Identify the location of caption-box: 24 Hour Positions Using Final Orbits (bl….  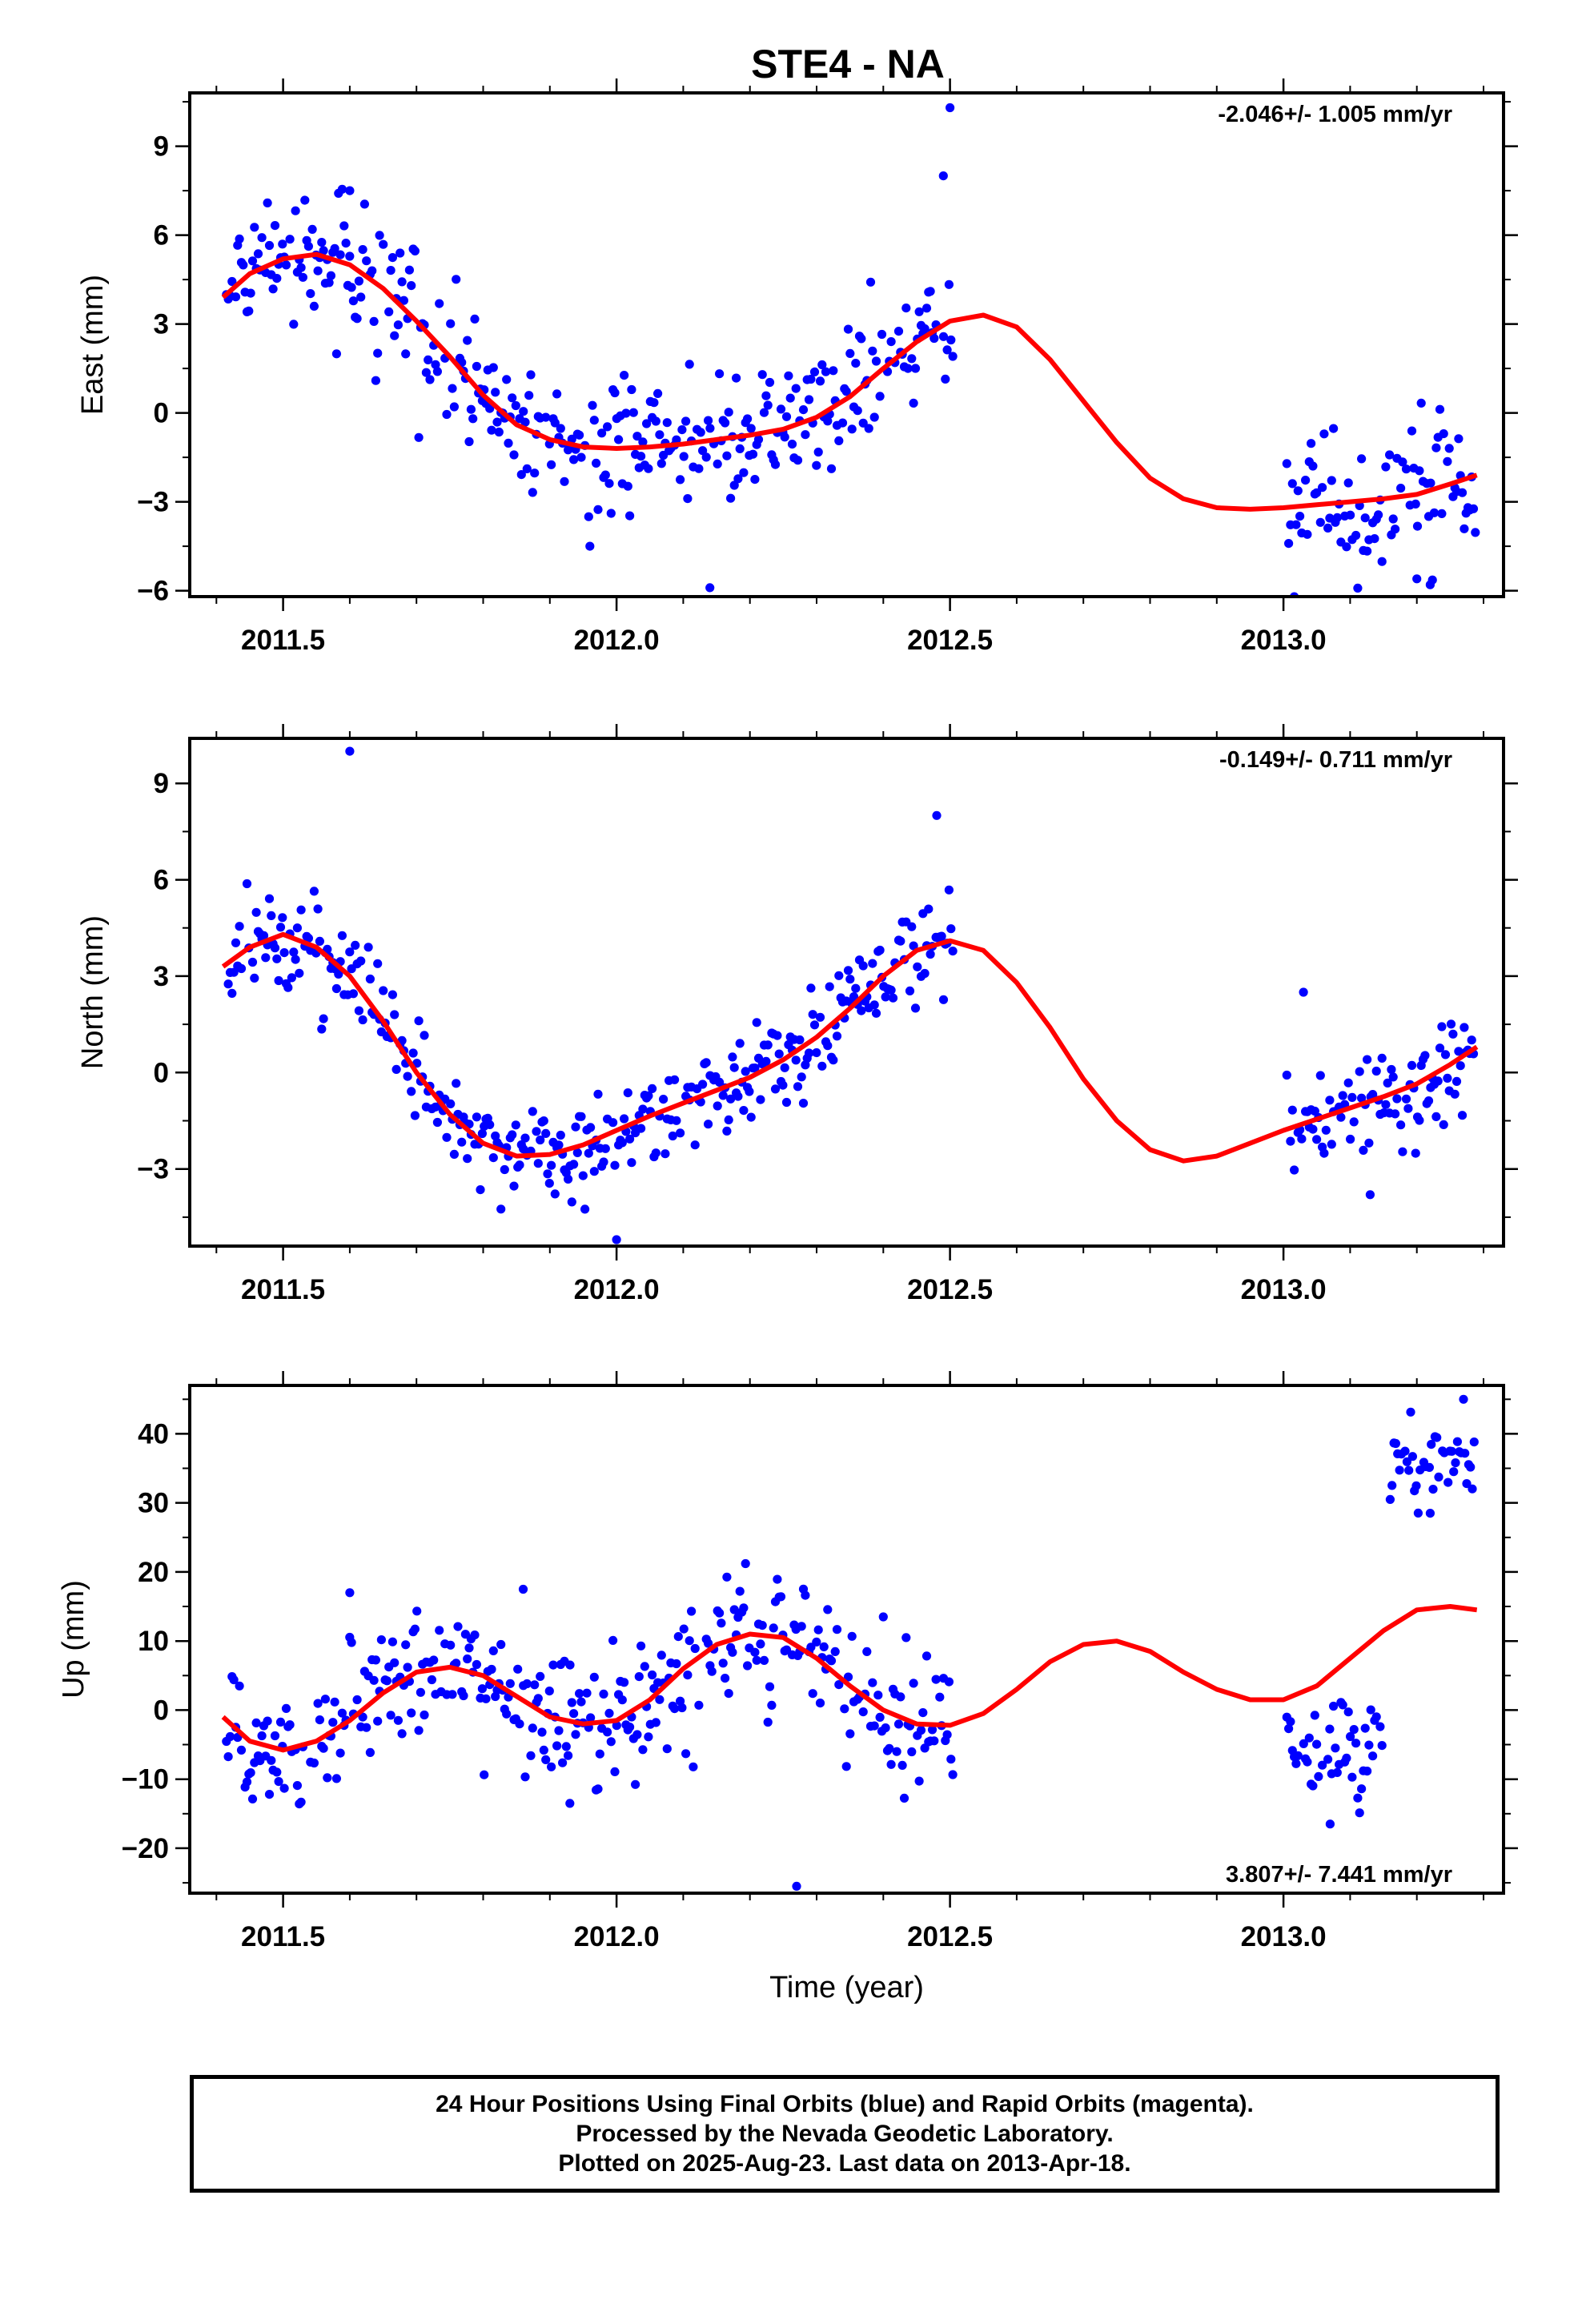
(845, 2134).